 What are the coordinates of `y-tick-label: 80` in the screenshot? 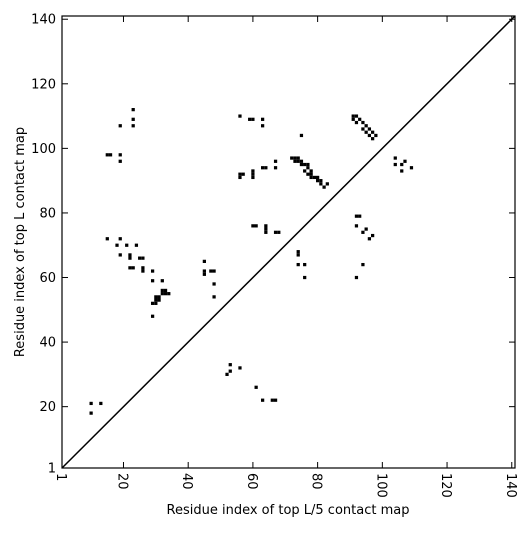 It's located at (47, 213).